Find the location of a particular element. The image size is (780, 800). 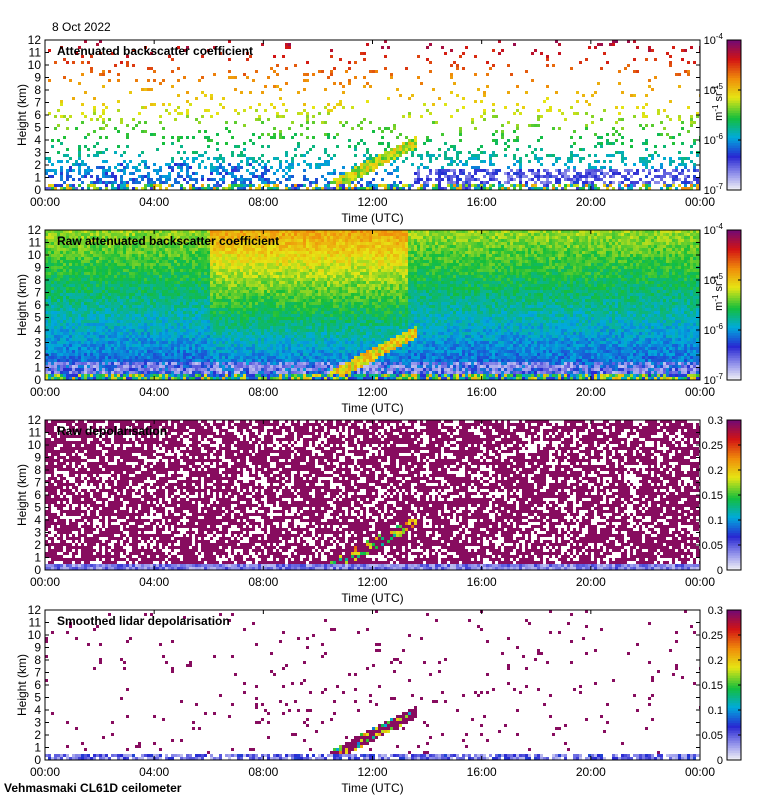

y-tick-label: 3 is located at coordinates (37, 723).